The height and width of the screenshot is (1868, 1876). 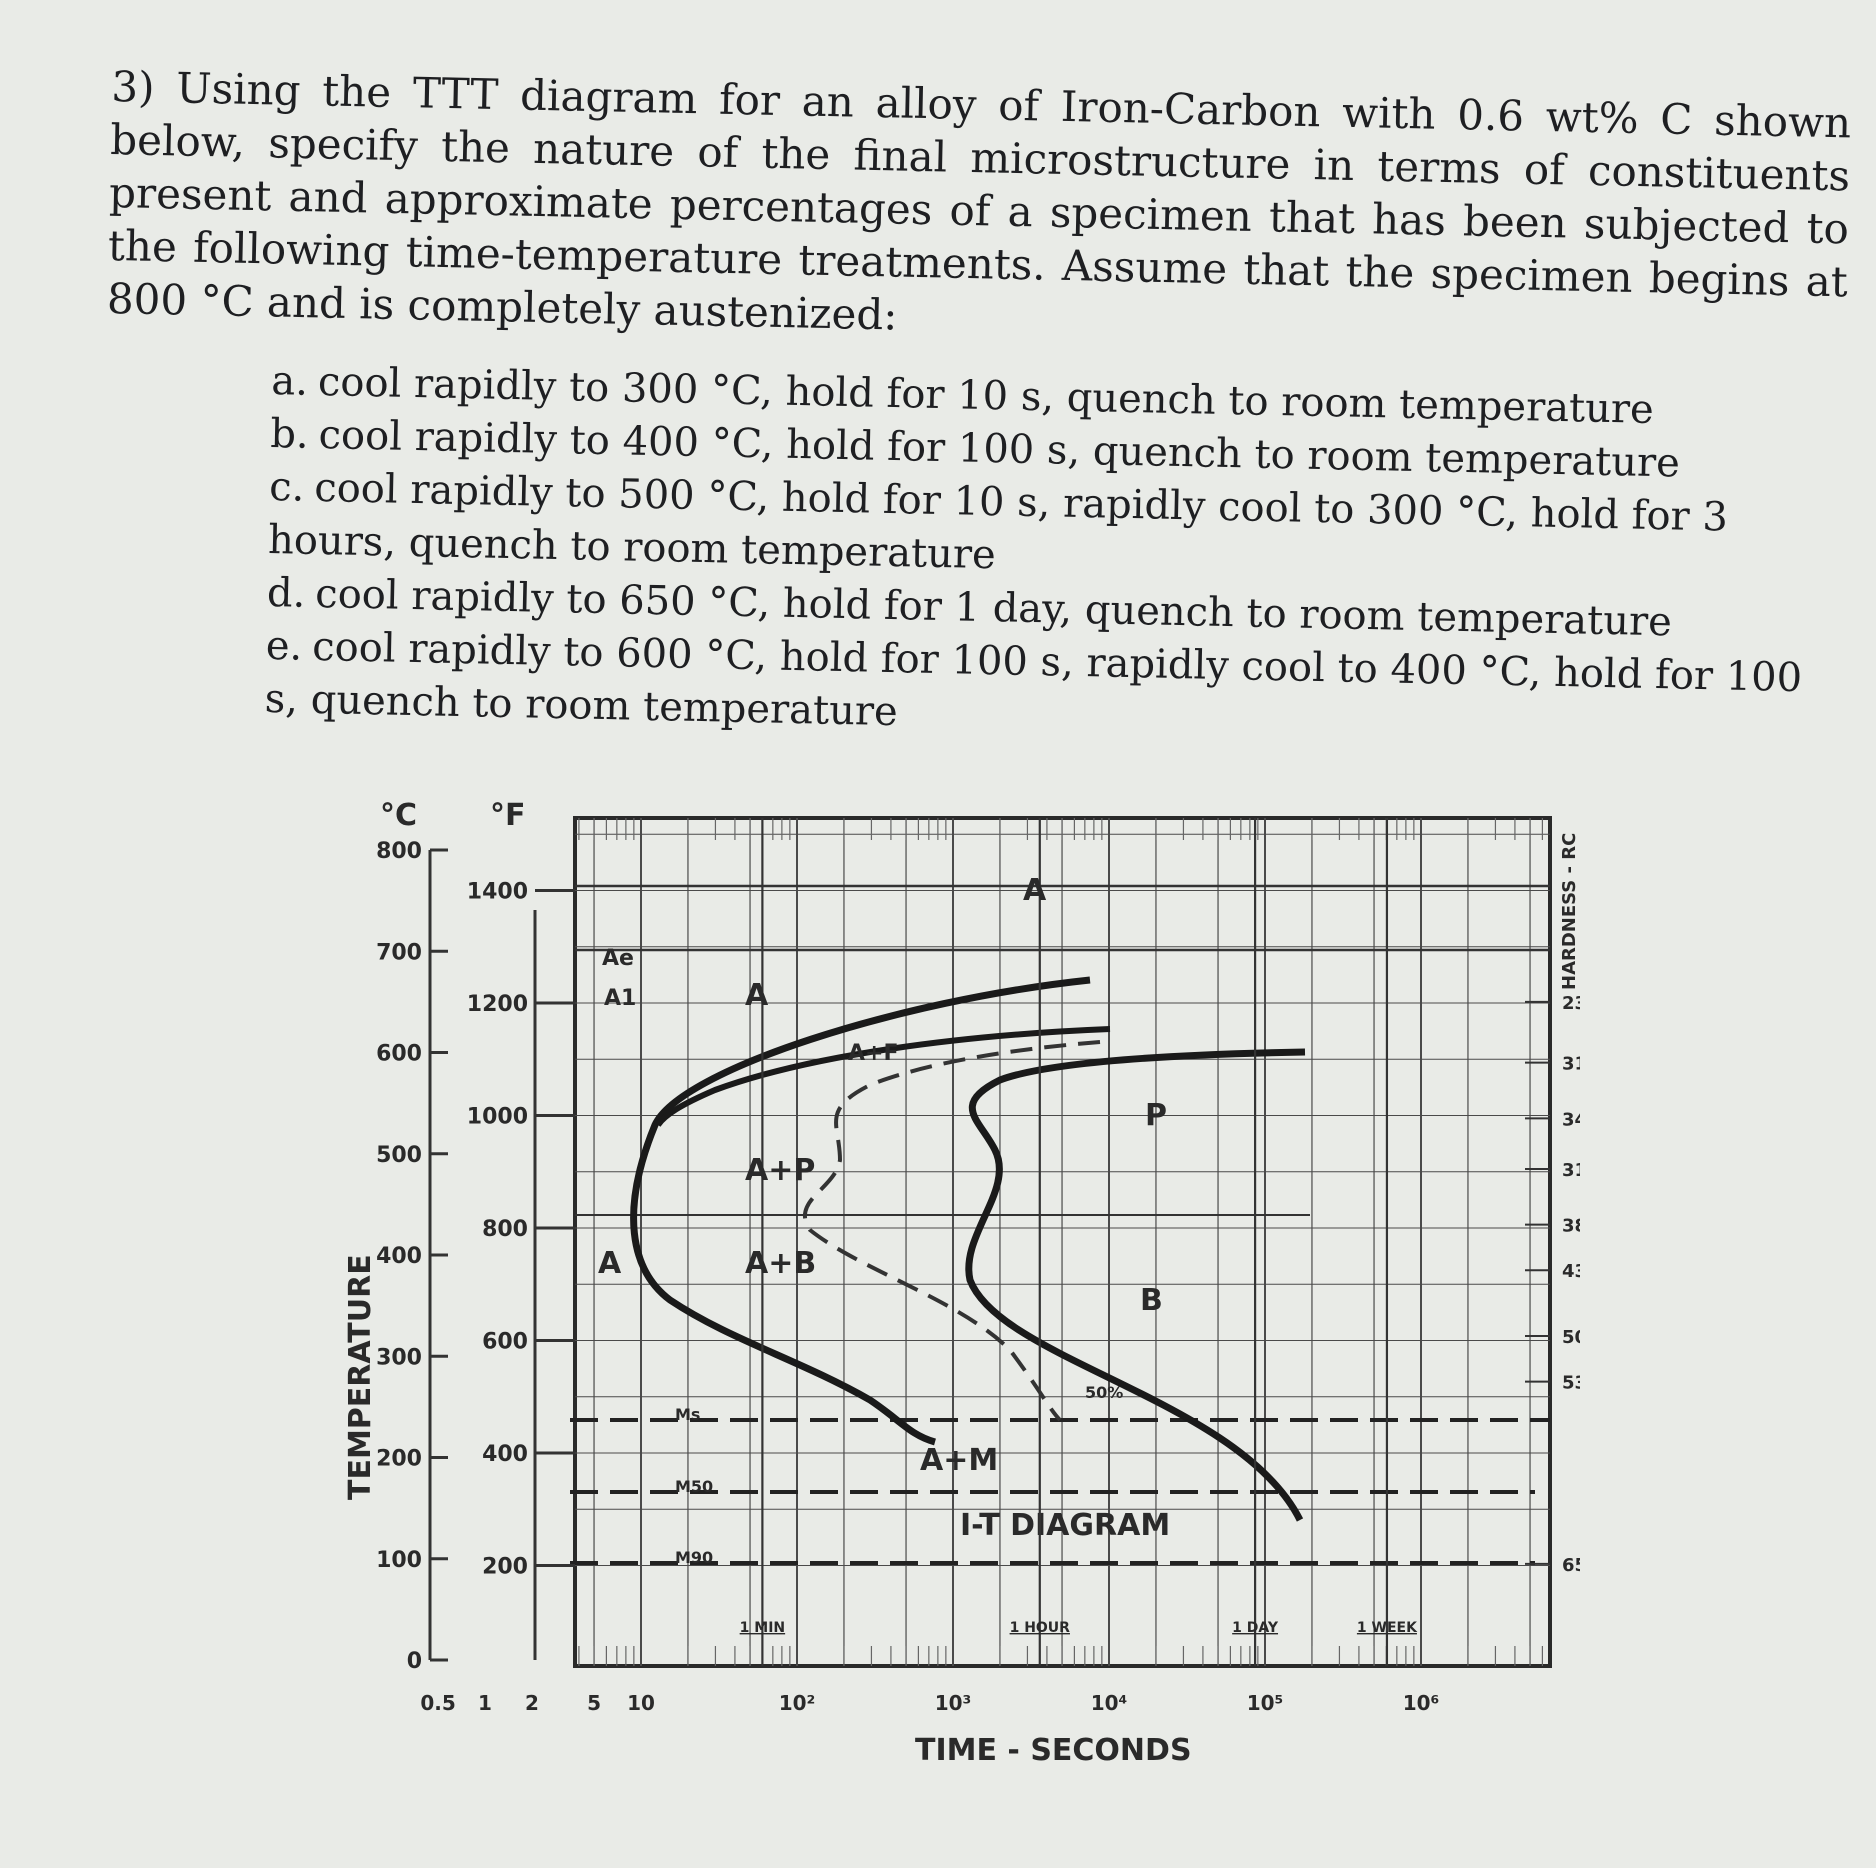 I want to click on celsius-tick-label: 800, so click(x=399, y=851).